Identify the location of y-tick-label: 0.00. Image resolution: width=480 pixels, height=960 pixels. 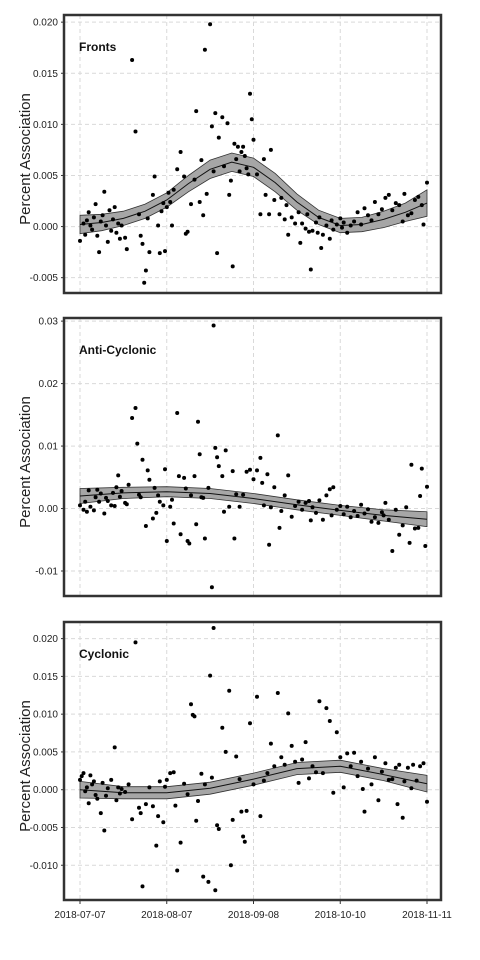
(49, 509).